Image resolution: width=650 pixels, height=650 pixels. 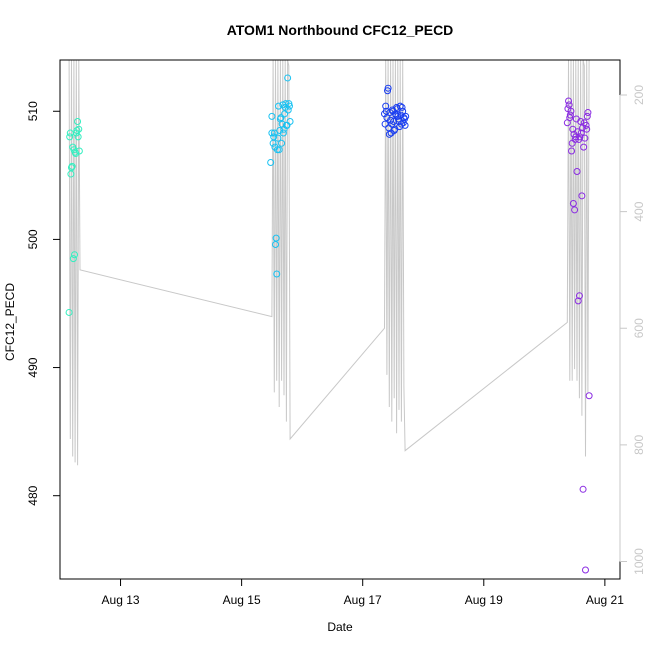 I want to click on x-axis-label: Date, so click(x=340, y=627).